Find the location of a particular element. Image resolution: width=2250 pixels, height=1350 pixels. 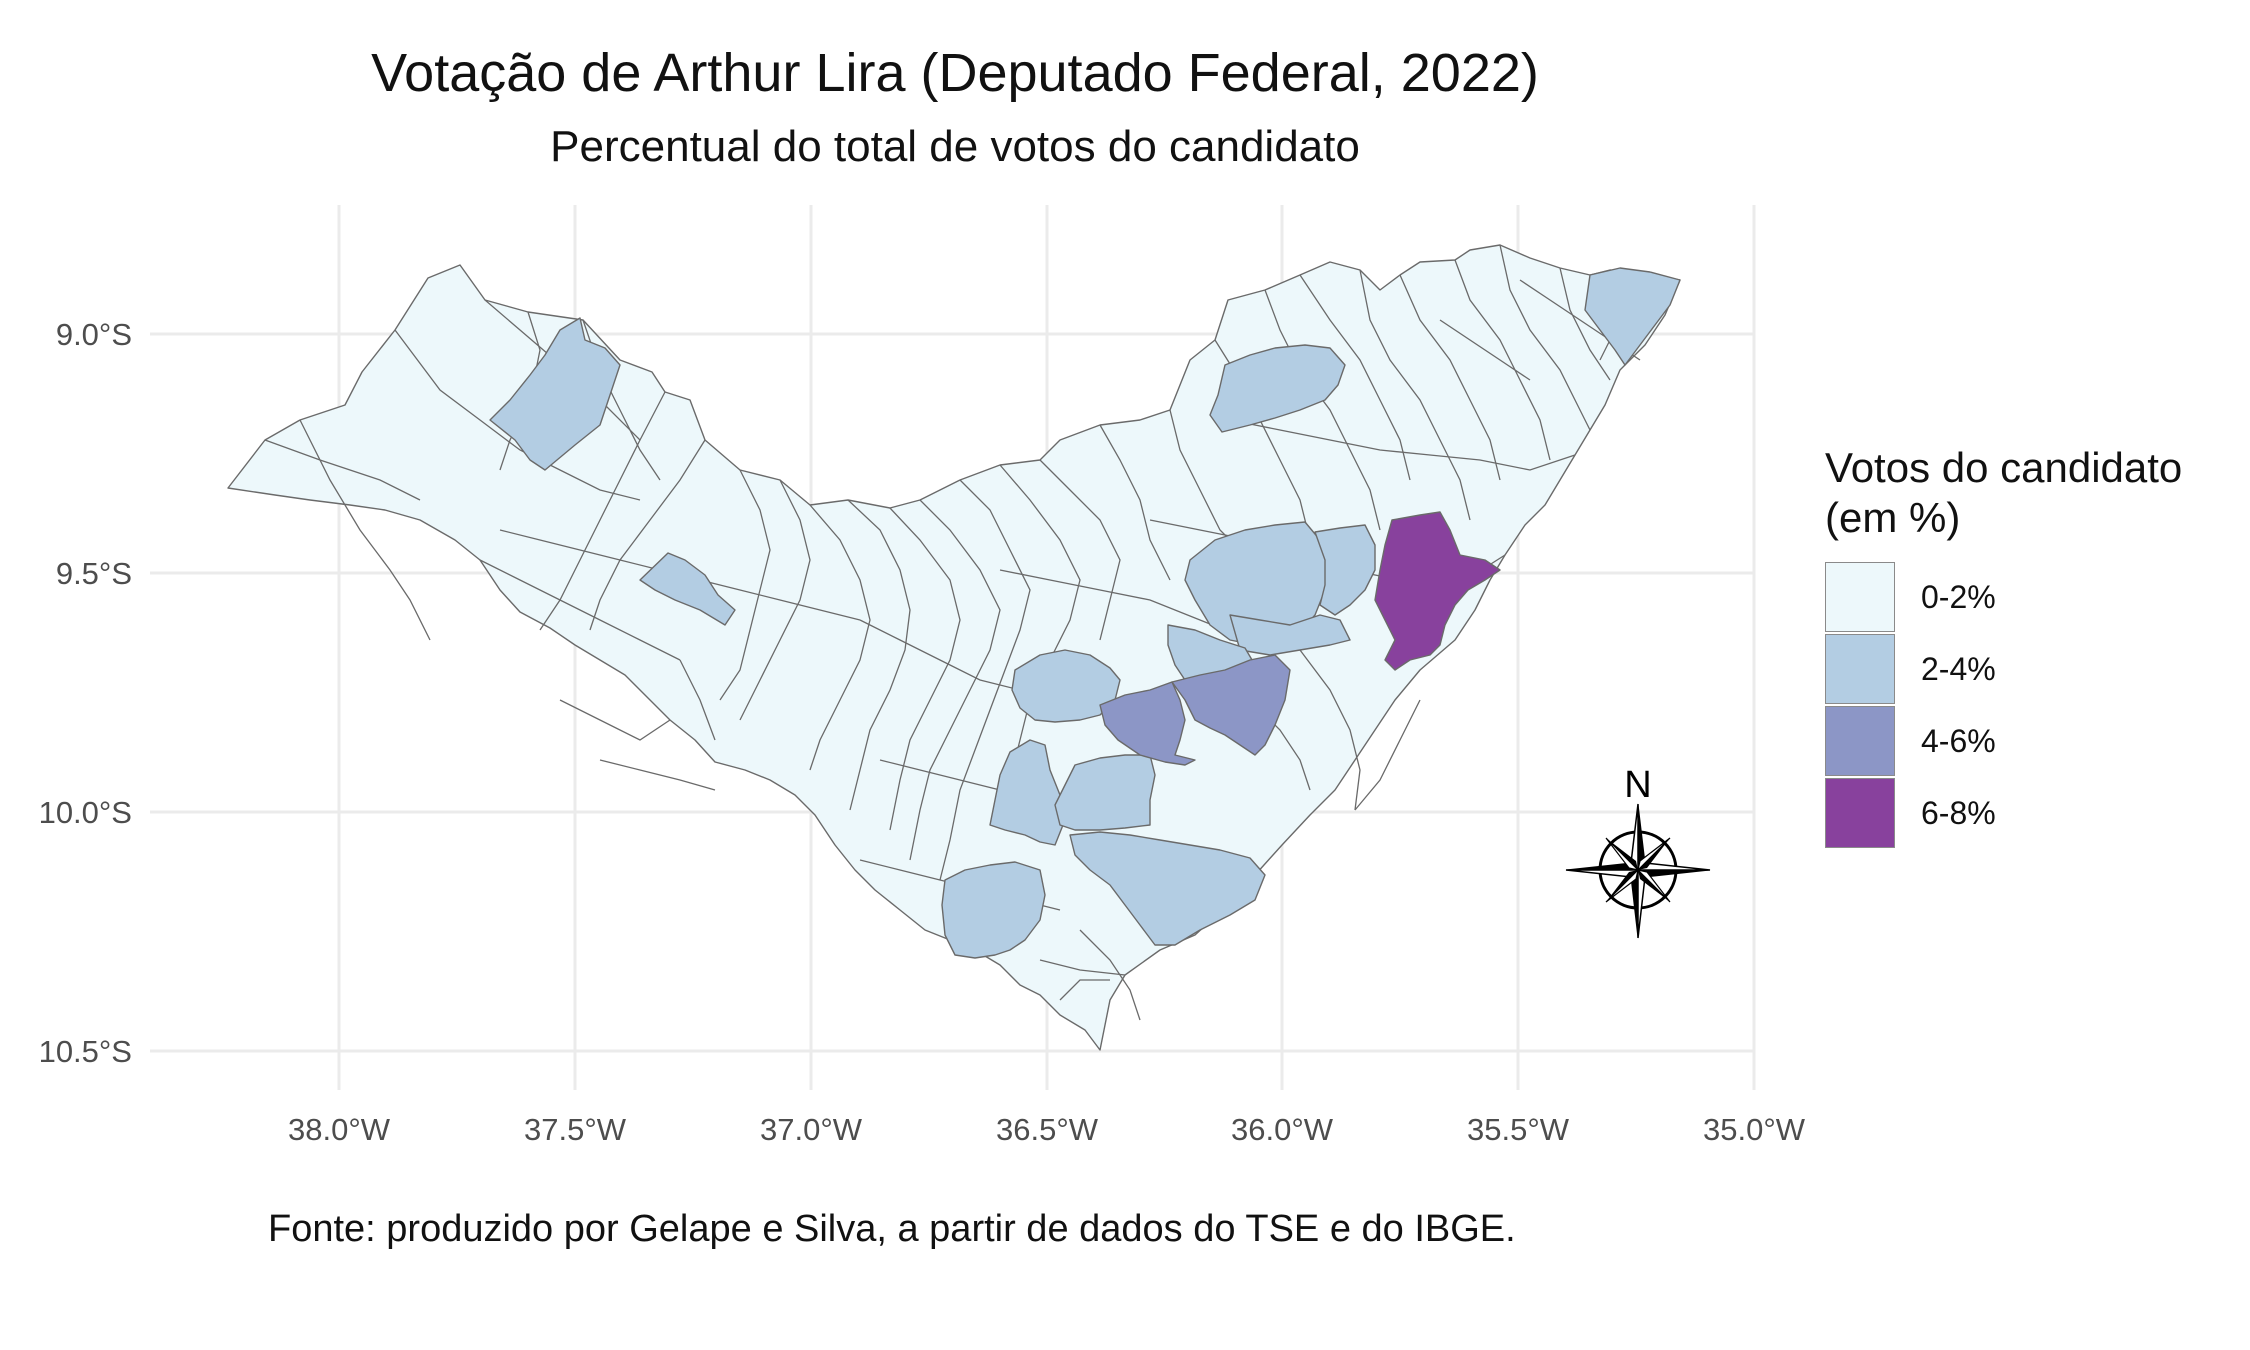

y-tick-9-0: 9.0°S is located at coordinates (94, 334).